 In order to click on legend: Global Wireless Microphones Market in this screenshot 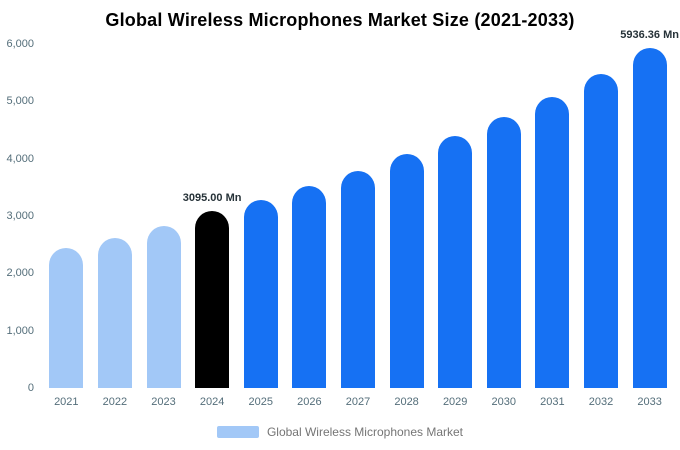, I will do `click(340, 432)`.